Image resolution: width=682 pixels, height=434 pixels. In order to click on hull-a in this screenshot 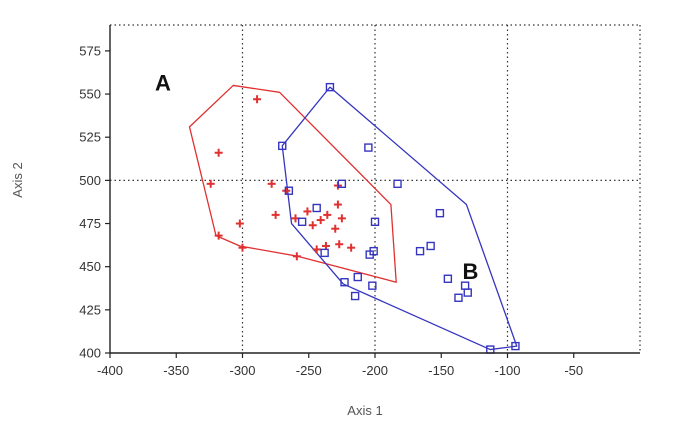, I will do `click(292, 183)`.